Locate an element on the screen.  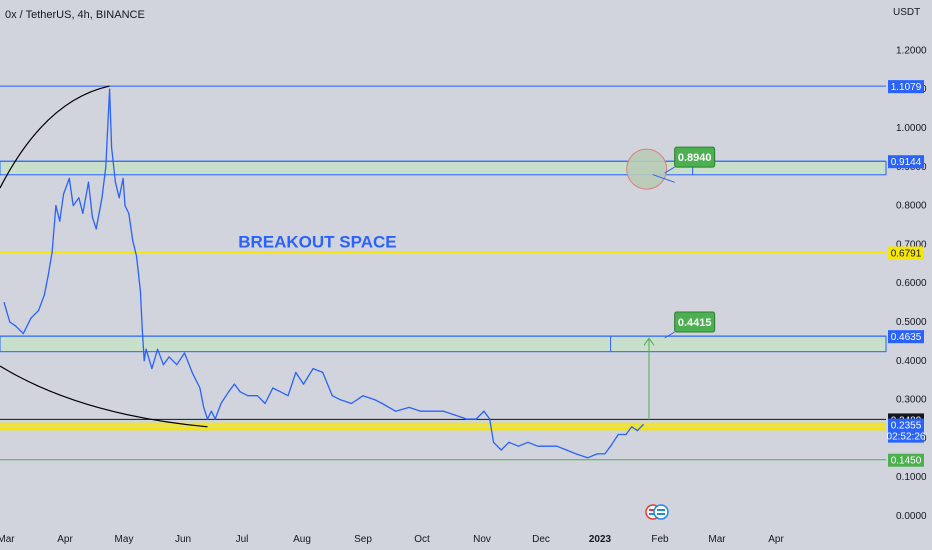
x-tick-label: 2023 is located at coordinates (600, 539).